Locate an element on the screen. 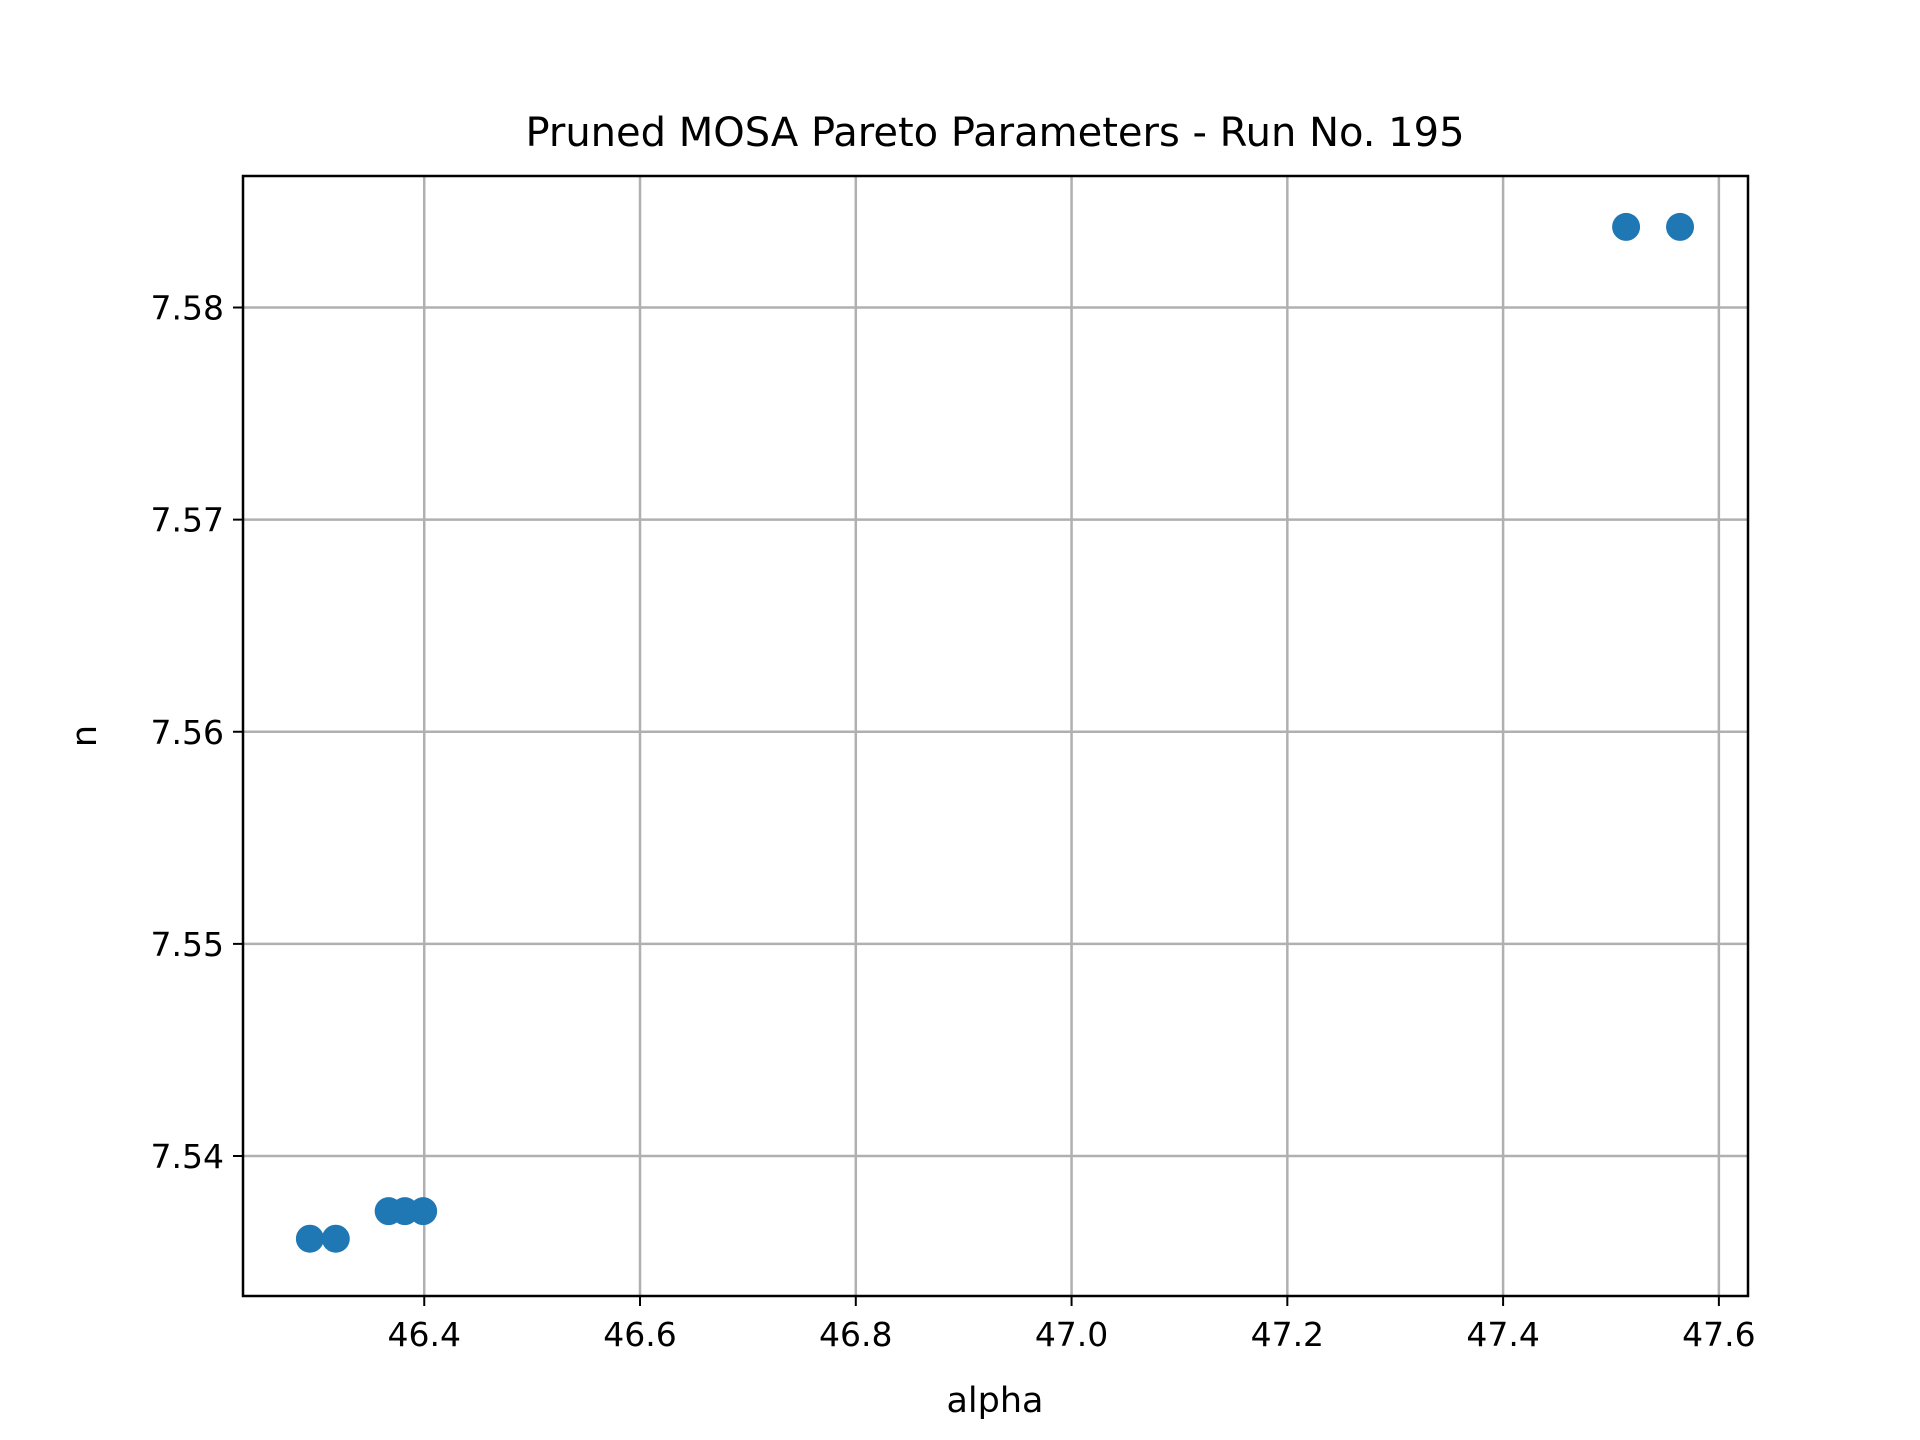 This screenshot has width=1920, height=1440. y-tick-label: 7.54 is located at coordinates (187, 1156).